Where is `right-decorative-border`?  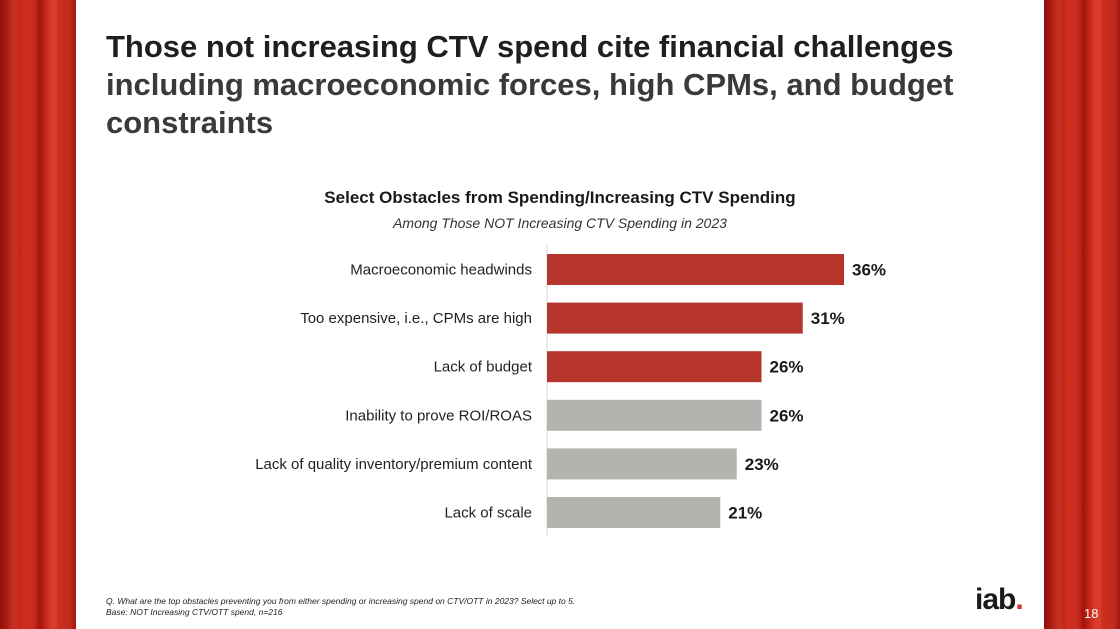 right-decorative-border is located at coordinates (1082, 314).